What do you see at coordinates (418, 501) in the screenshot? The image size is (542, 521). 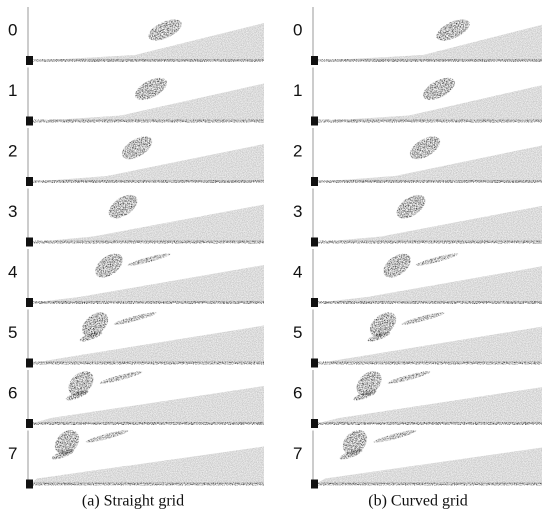 I see `caption: (b) Curved grid` at bounding box center [418, 501].